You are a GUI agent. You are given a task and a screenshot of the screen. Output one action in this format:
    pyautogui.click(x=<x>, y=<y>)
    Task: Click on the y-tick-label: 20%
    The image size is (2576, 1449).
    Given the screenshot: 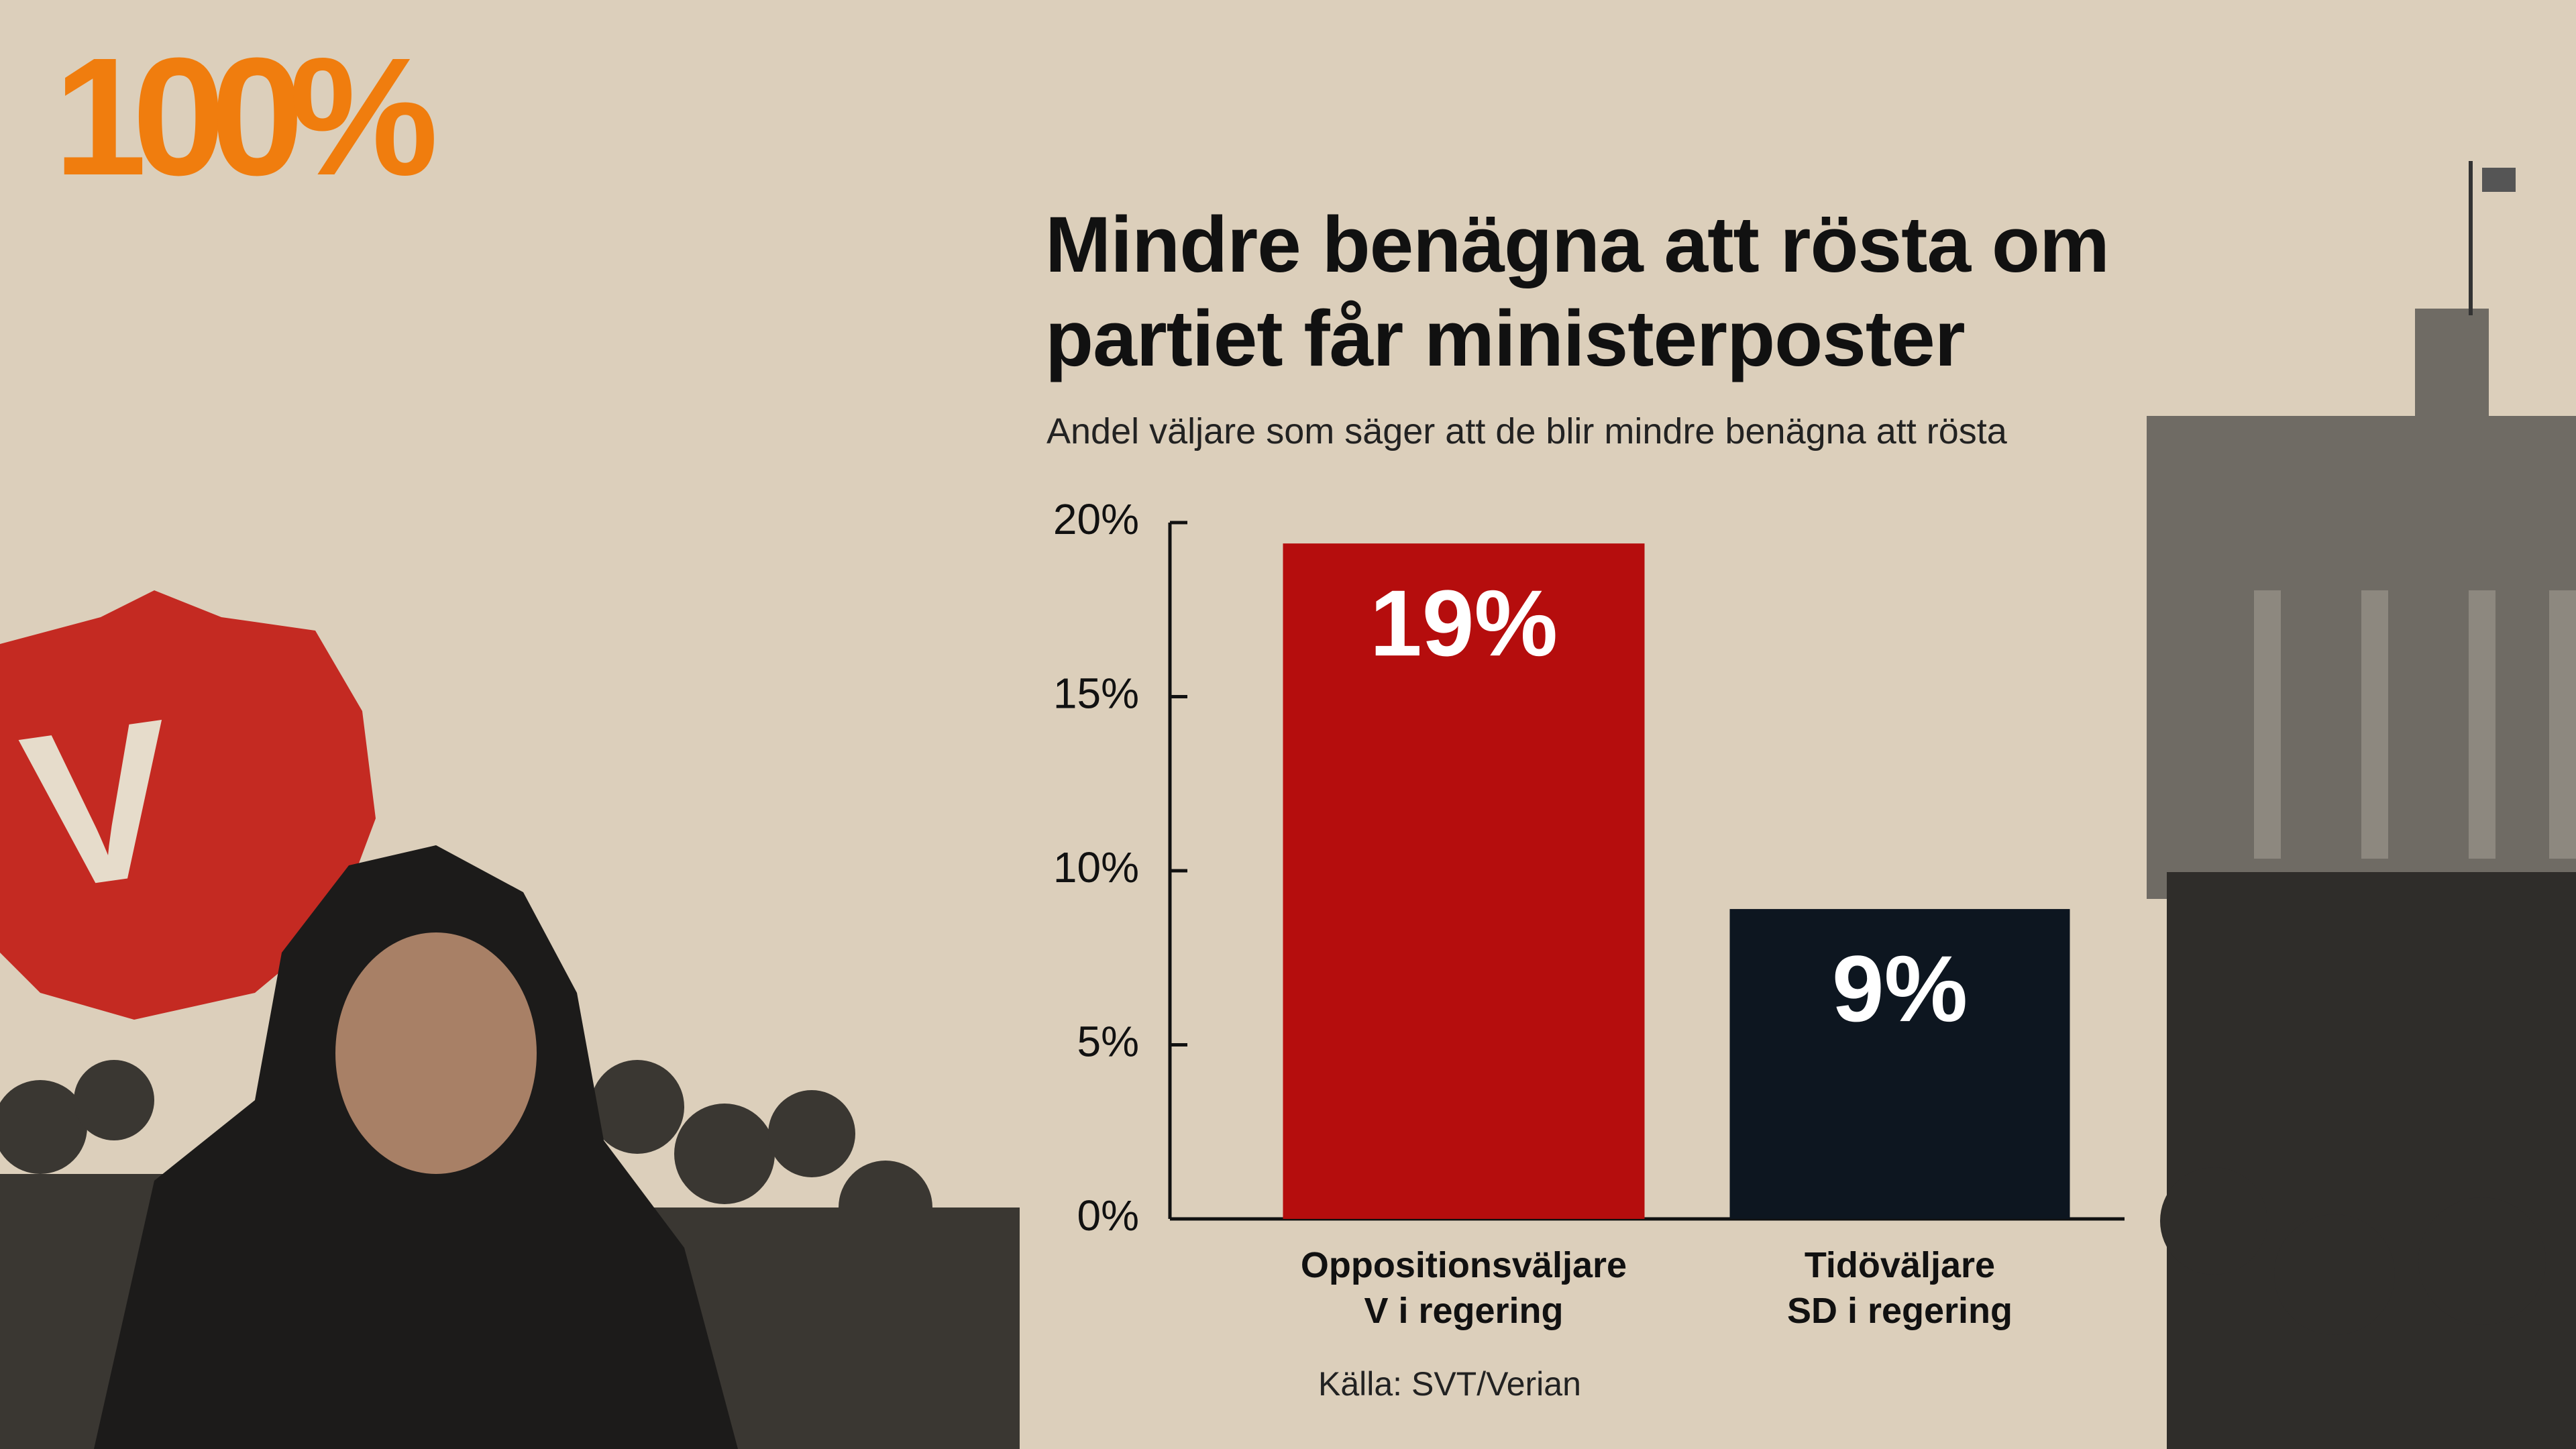 What is the action you would take?
    pyautogui.click(x=1096, y=519)
    